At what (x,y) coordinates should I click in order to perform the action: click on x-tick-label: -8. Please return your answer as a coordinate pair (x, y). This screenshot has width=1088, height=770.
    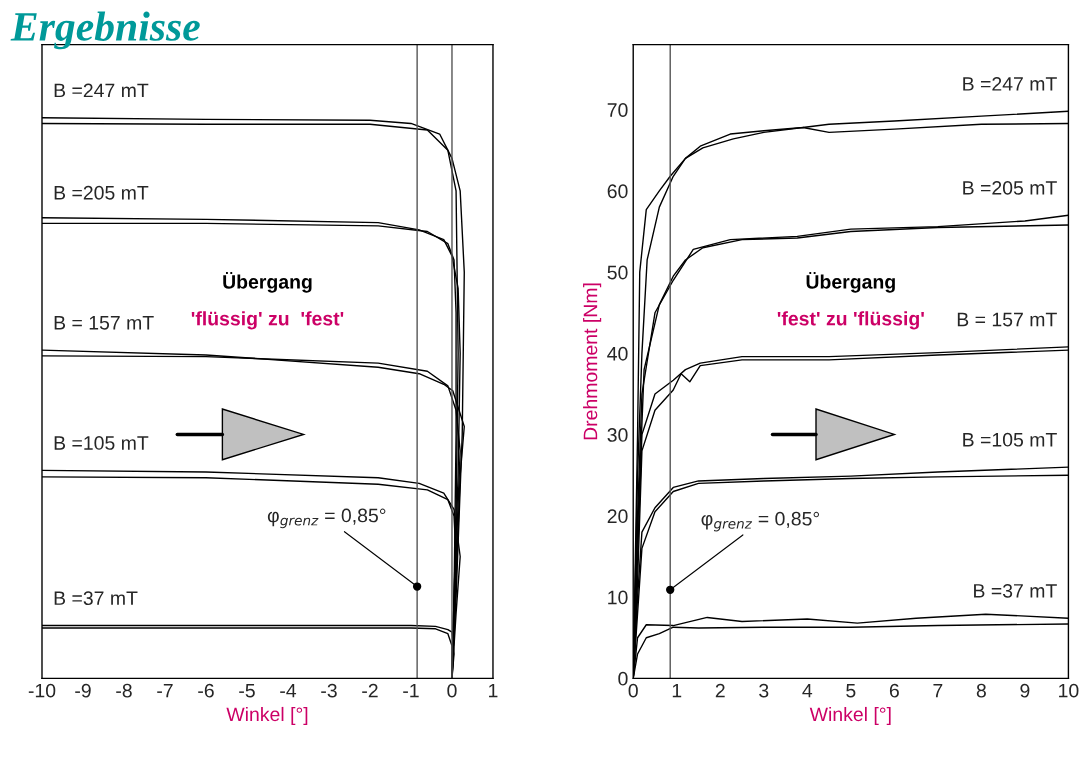
    Looking at the image, I should click on (124, 690).